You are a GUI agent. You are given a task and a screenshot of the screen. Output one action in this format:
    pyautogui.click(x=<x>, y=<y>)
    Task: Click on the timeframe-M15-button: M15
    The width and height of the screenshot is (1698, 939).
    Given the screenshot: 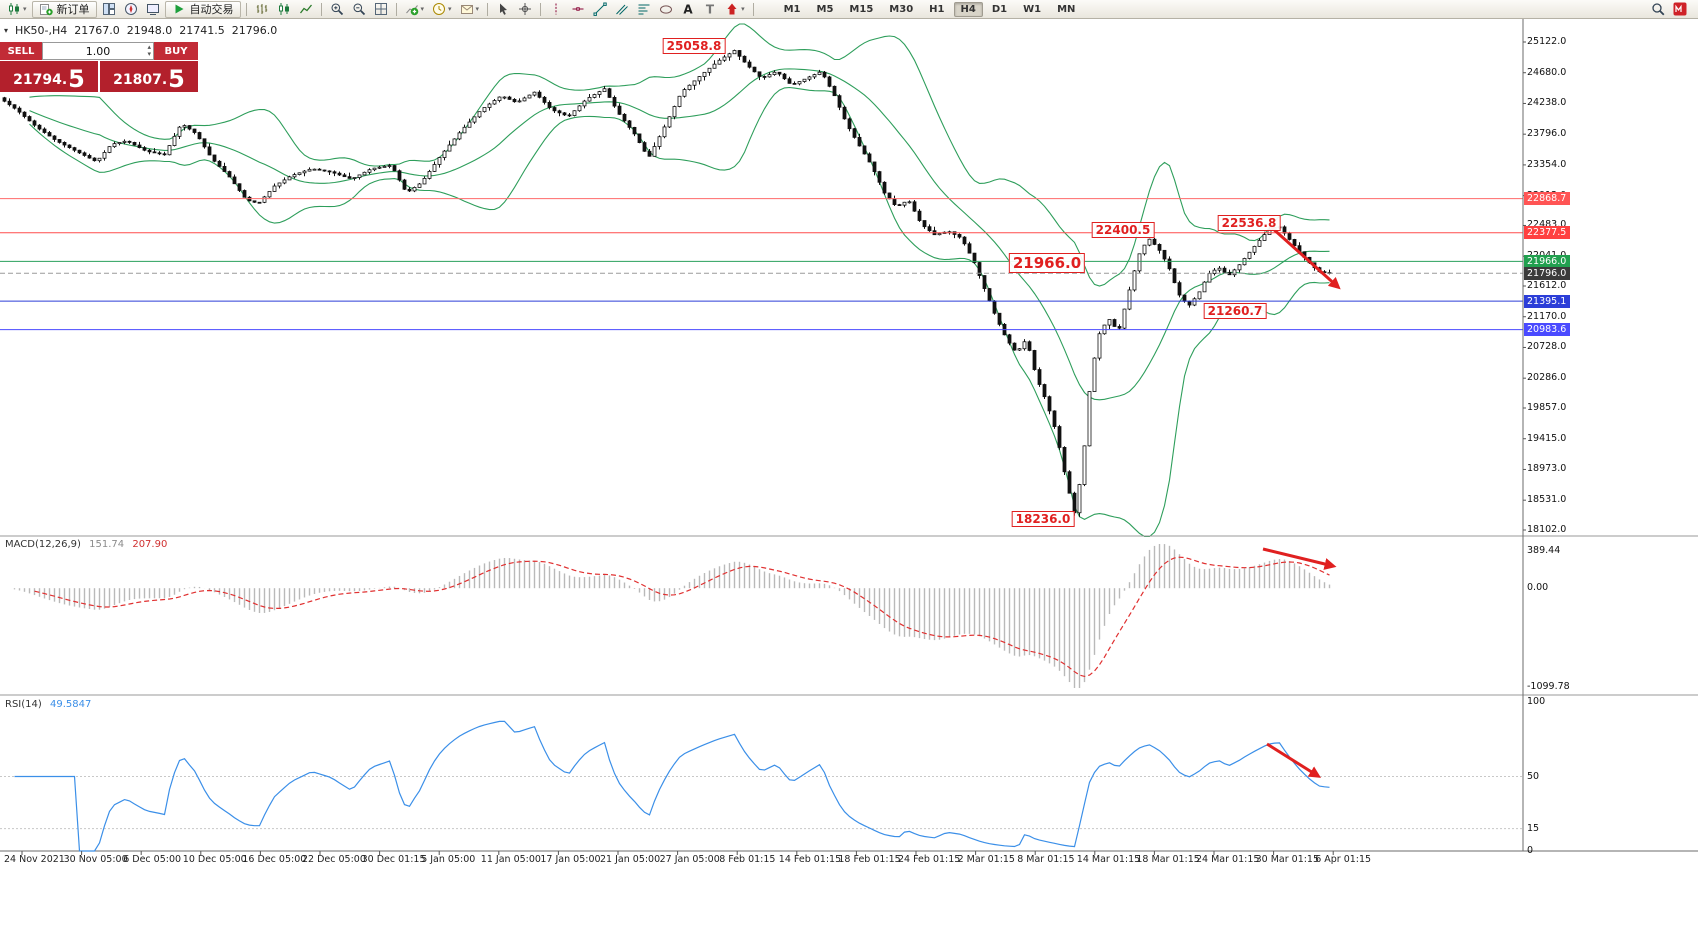 What is the action you would take?
    pyautogui.click(x=861, y=9)
    